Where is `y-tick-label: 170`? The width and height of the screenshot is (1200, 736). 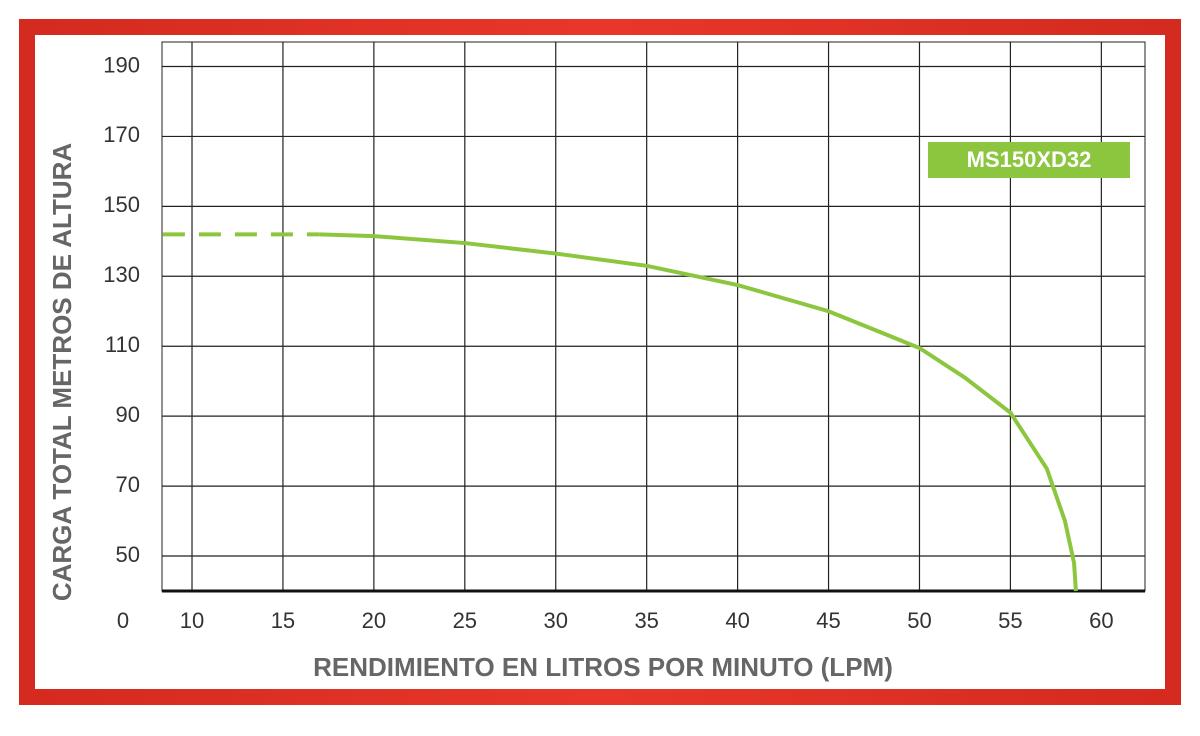
y-tick-label: 170 is located at coordinates (121, 134).